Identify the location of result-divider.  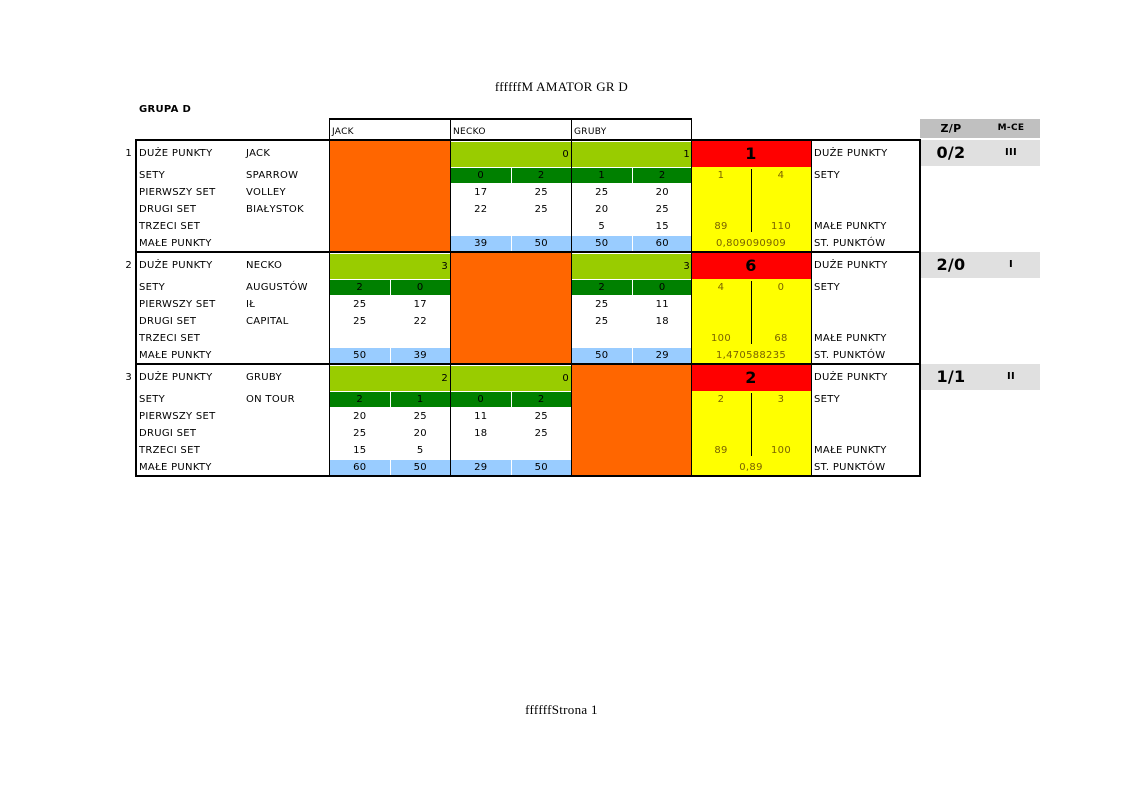
(751, 312).